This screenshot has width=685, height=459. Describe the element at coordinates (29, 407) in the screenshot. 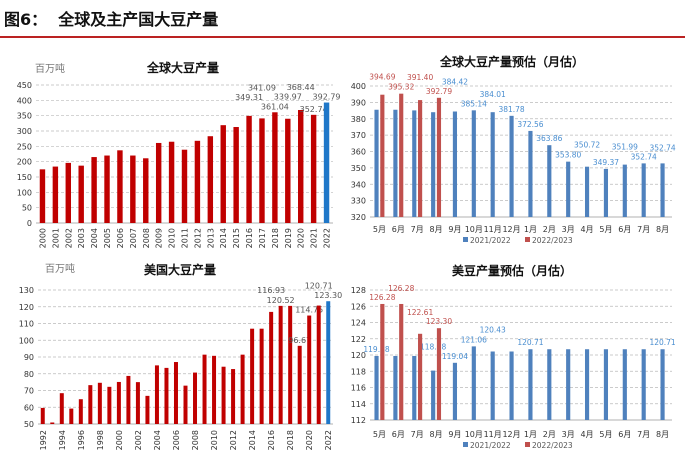

I see `y-tick-label: 60` at that location.